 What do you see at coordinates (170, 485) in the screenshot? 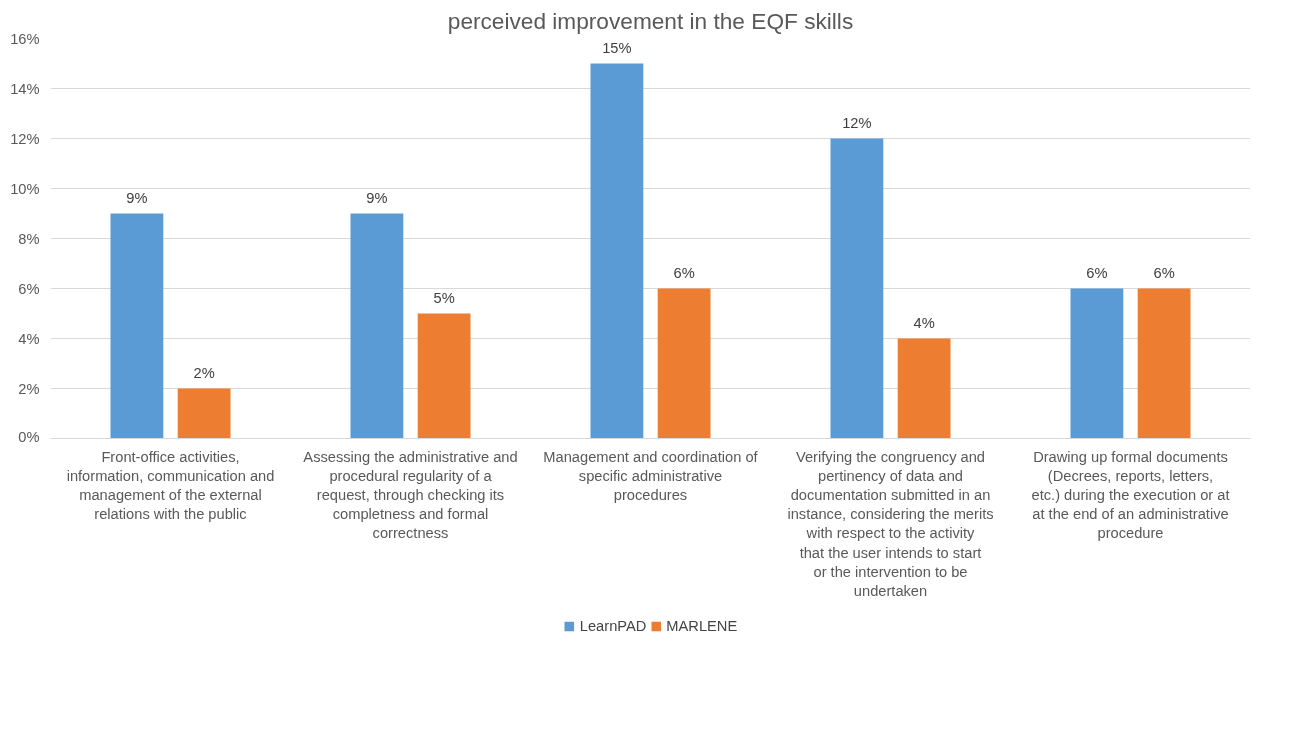
I see `x-tick-label: Front-office activities, information, communication and management of the external relations with the public` at bounding box center [170, 485].